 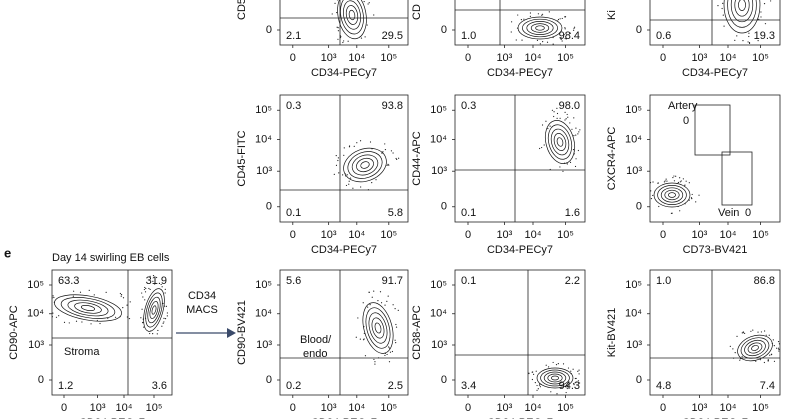 What do you see at coordinates (242, 158) in the screenshot?
I see `y-axis-label: CD45-FITC` at bounding box center [242, 158].